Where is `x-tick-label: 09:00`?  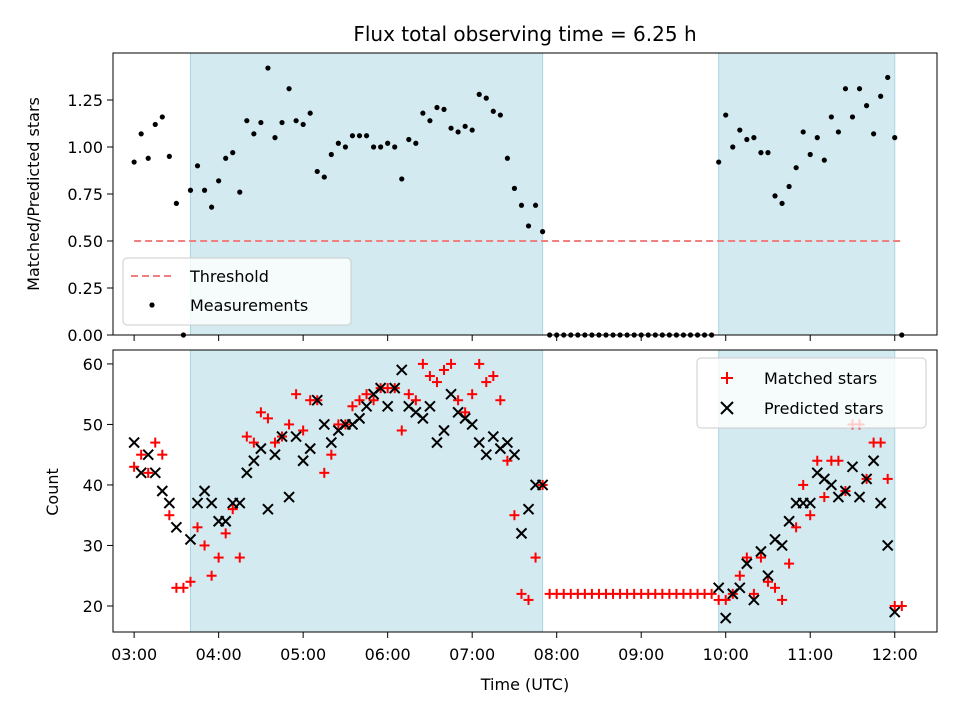 x-tick-label: 09:00 is located at coordinates (641, 654).